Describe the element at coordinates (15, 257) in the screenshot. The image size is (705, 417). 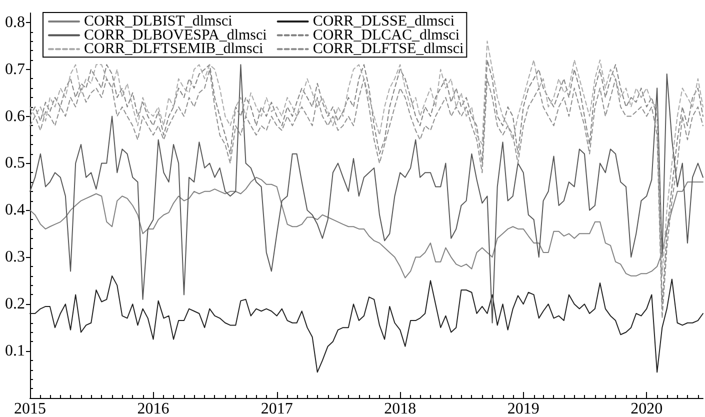
I see `y-tick-label: 0.3` at that location.